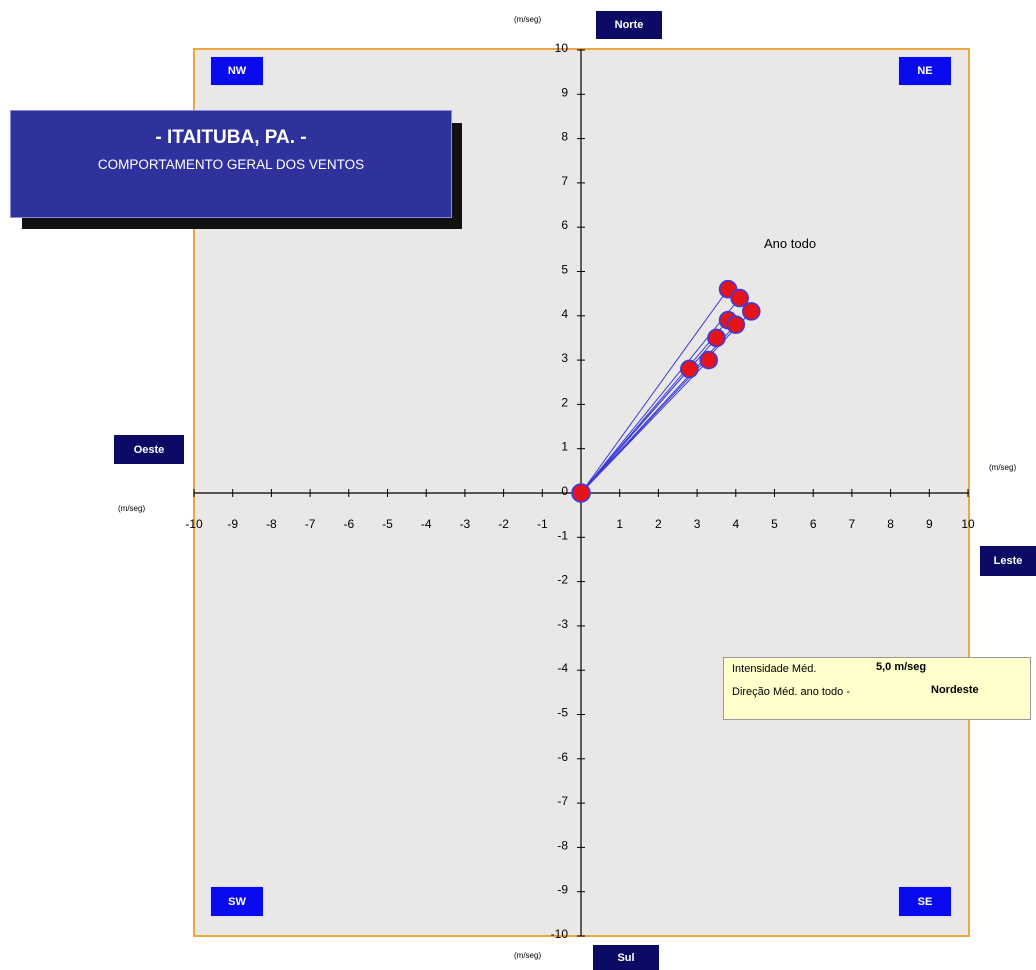  What do you see at coordinates (562, 580) in the screenshot?
I see `y-tick-label: -2` at bounding box center [562, 580].